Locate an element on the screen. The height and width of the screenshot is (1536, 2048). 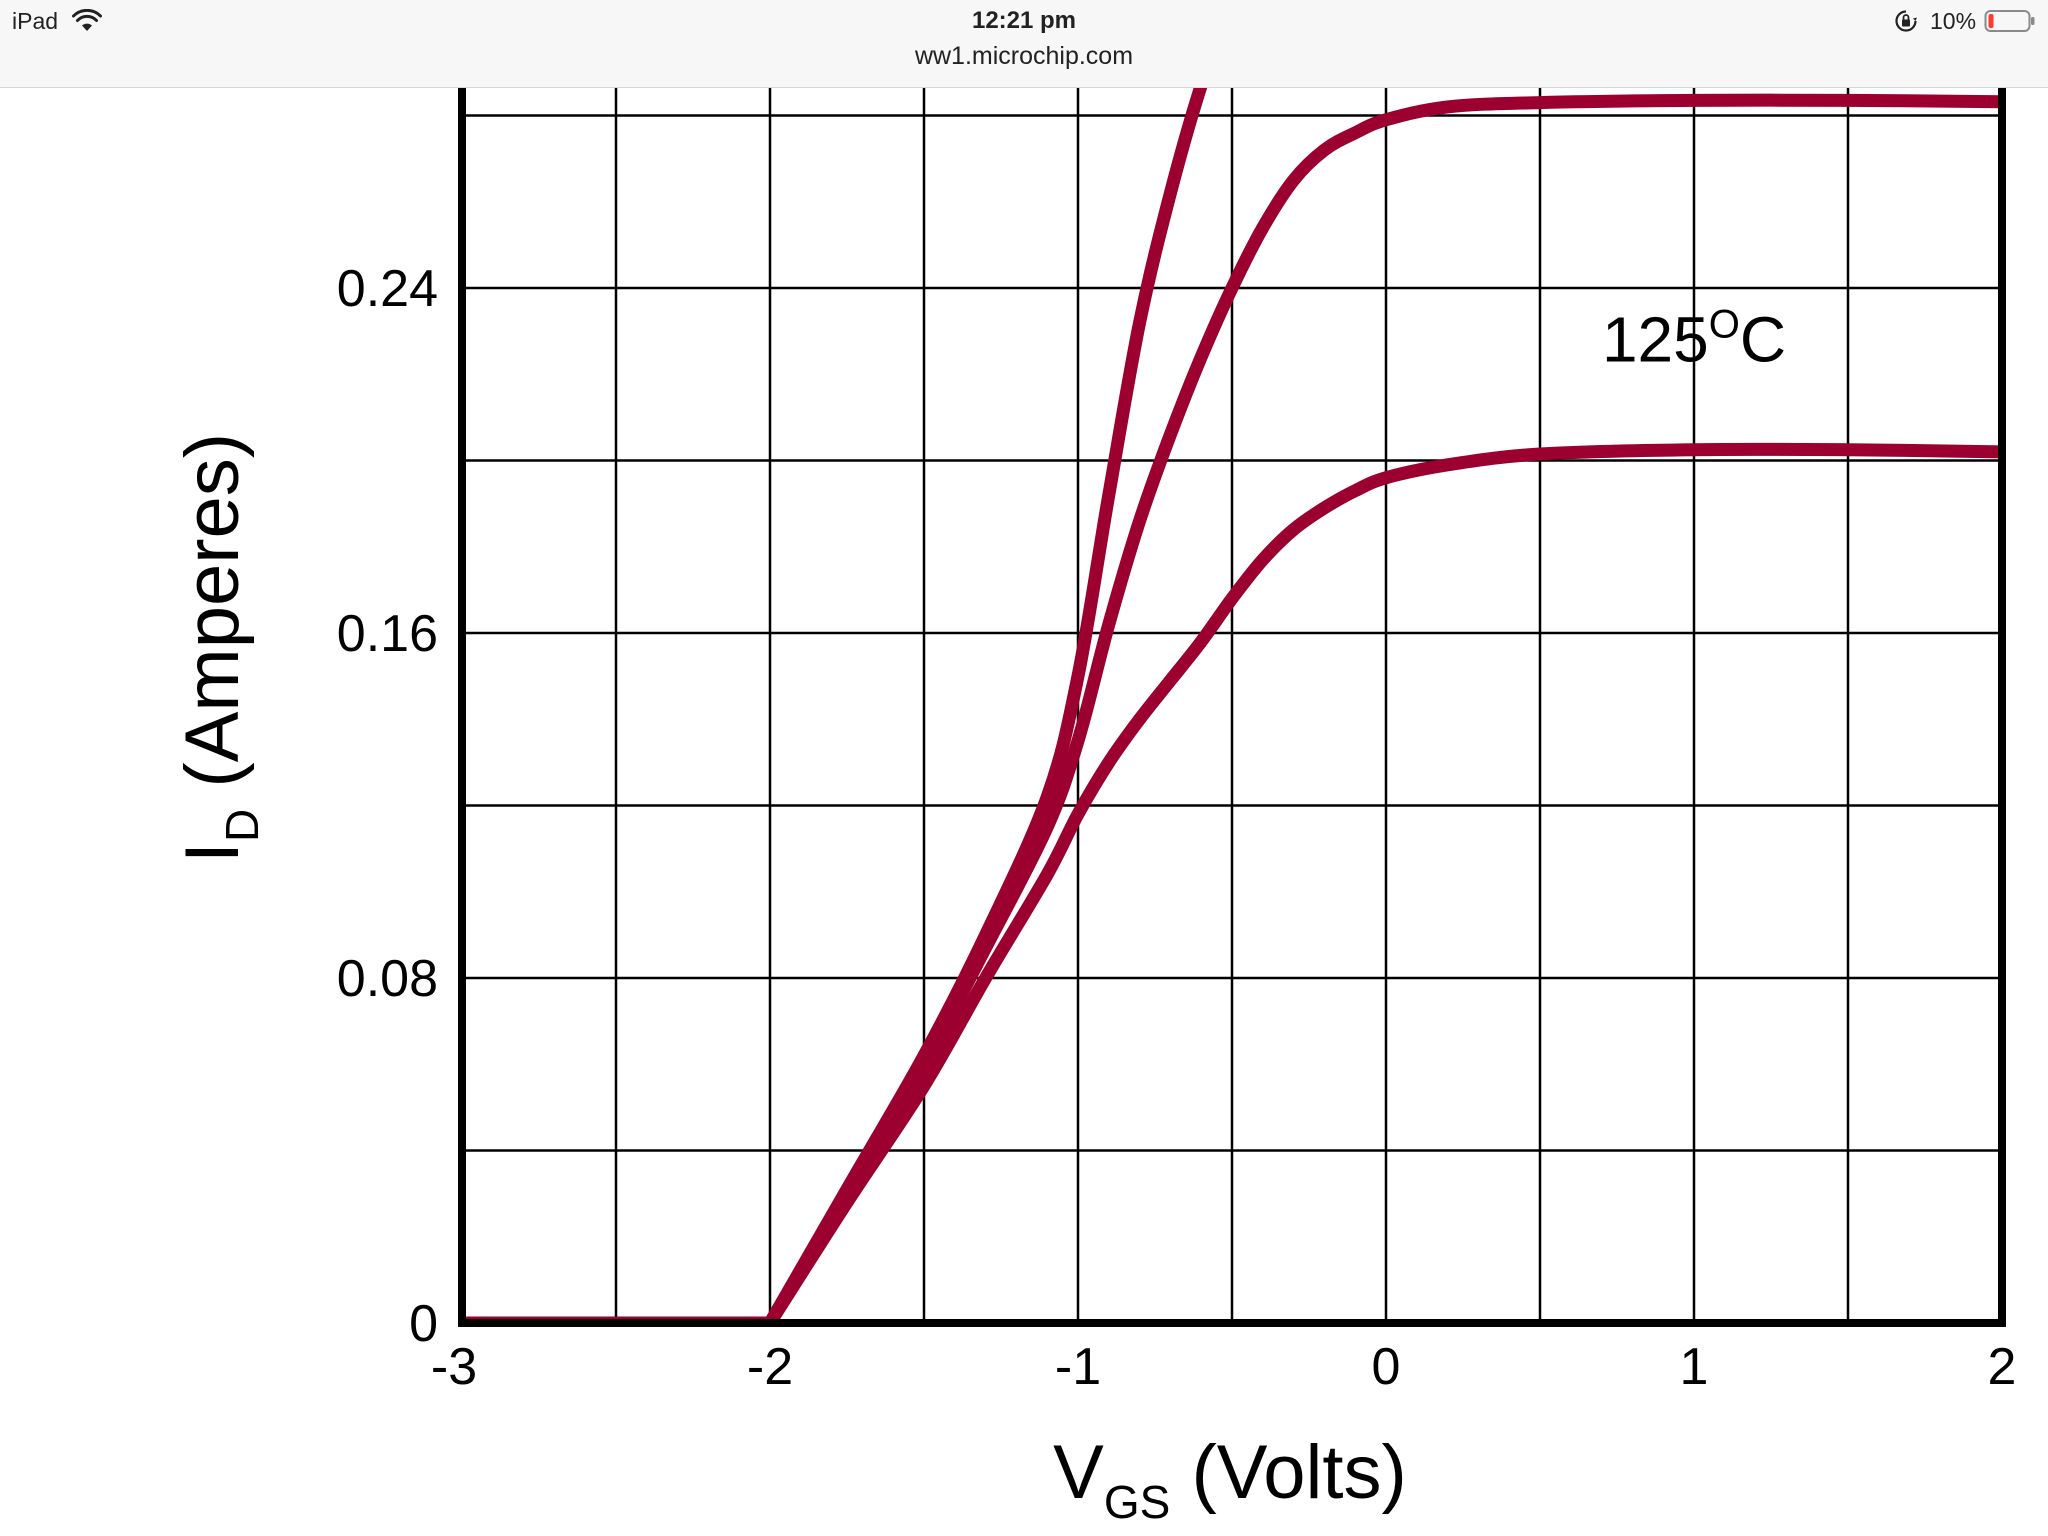
status-bar: iPad 12:21 pm ww1.microchip.com 10% is located at coordinates (1024, 44).